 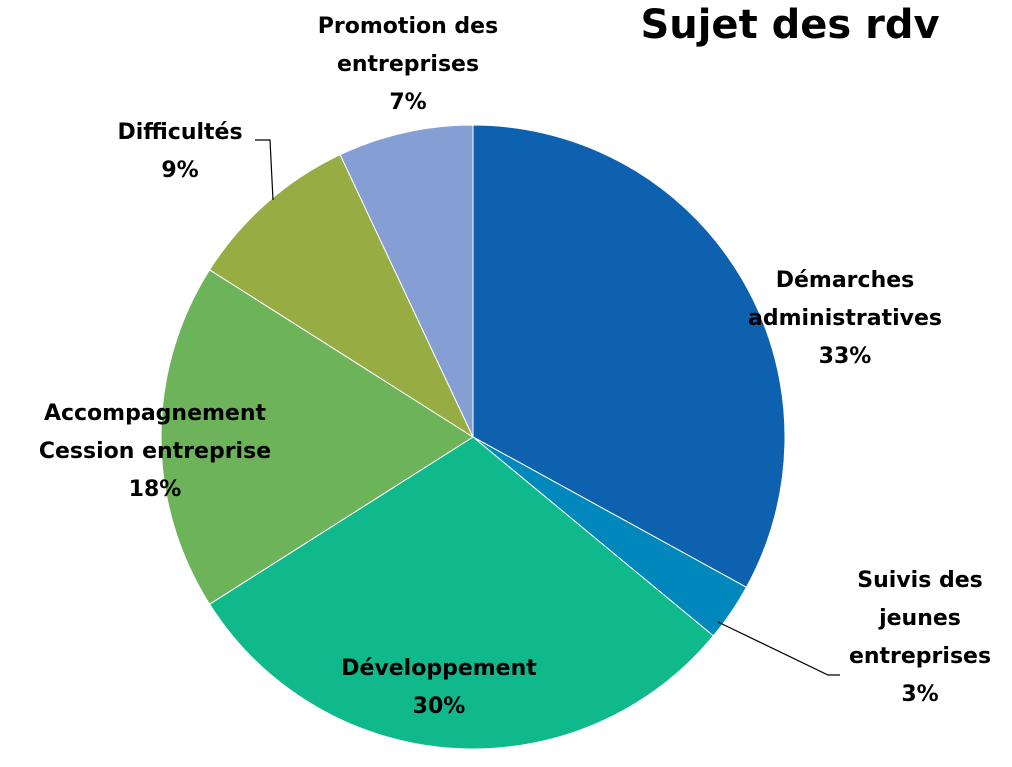 What do you see at coordinates (439, 668) in the screenshot?
I see `category-label: Développement` at bounding box center [439, 668].